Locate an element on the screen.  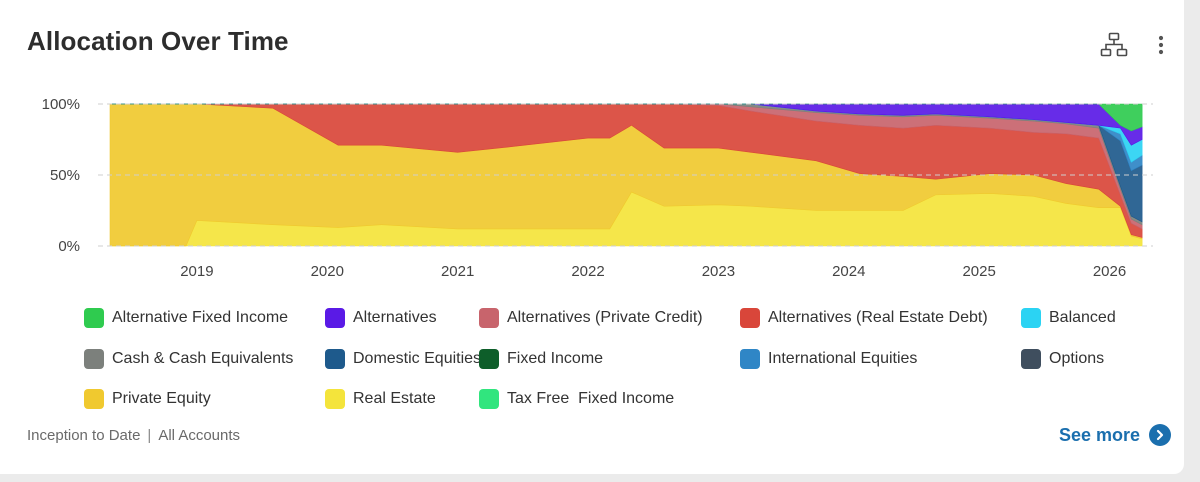
legend-item: Domestic Equities is located at coordinates (403, 358).